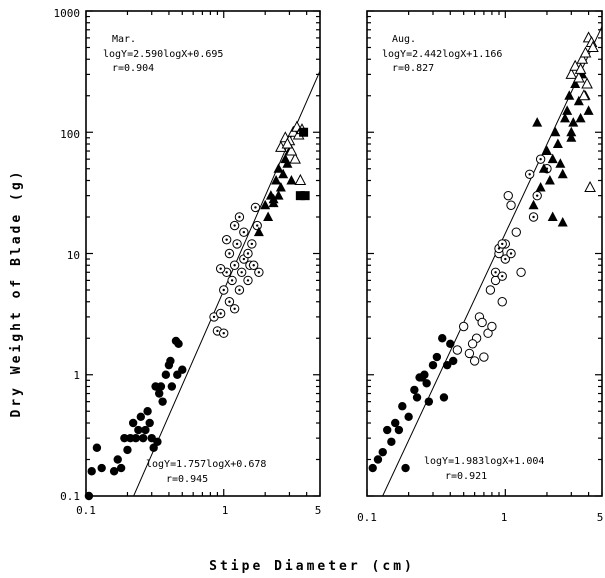  I want to click on y-tick-label: 100, so click(70, 134).